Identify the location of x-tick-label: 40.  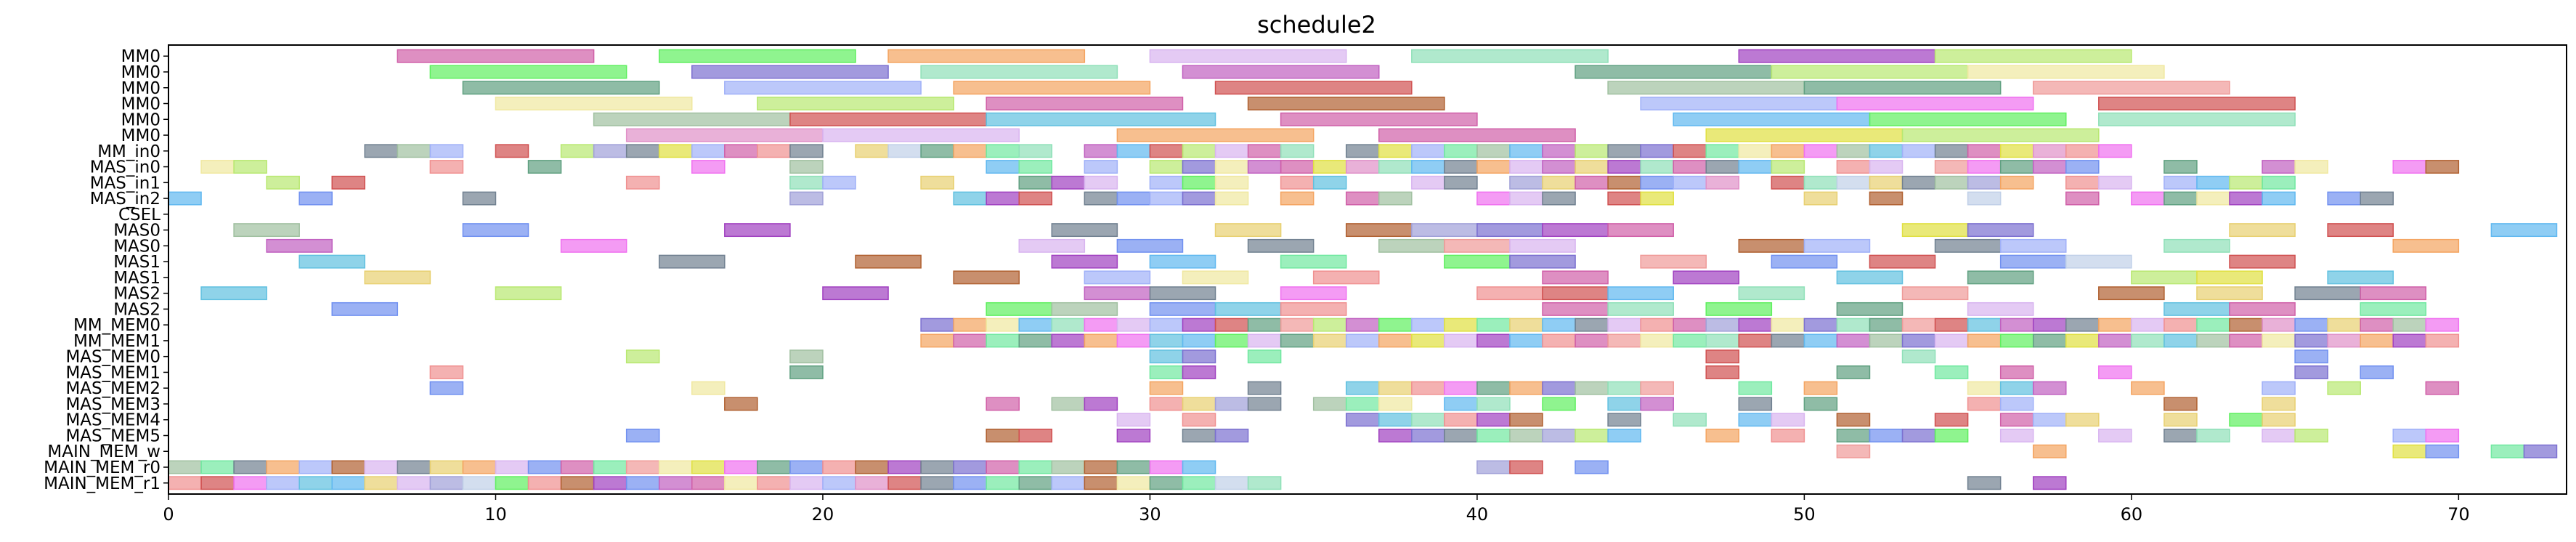
(1478, 515).